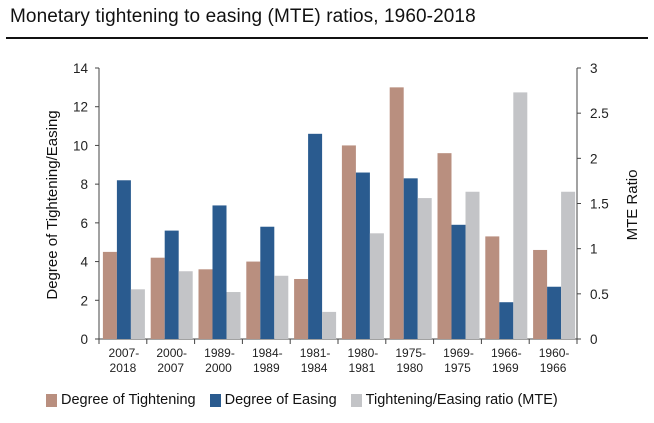 Image resolution: width=654 pixels, height=423 pixels. I want to click on y2-tick-label: 0.5, so click(599, 294).